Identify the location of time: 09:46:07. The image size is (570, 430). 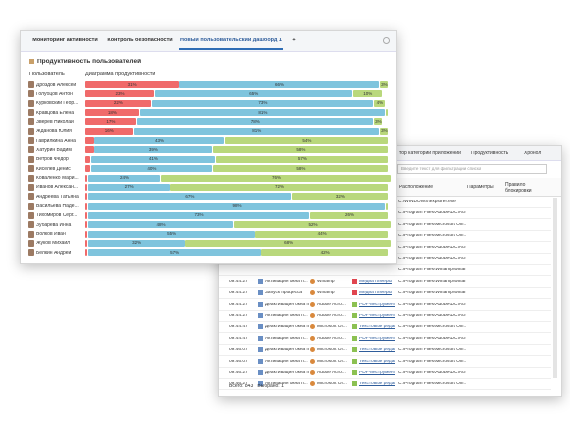
(238, 361).